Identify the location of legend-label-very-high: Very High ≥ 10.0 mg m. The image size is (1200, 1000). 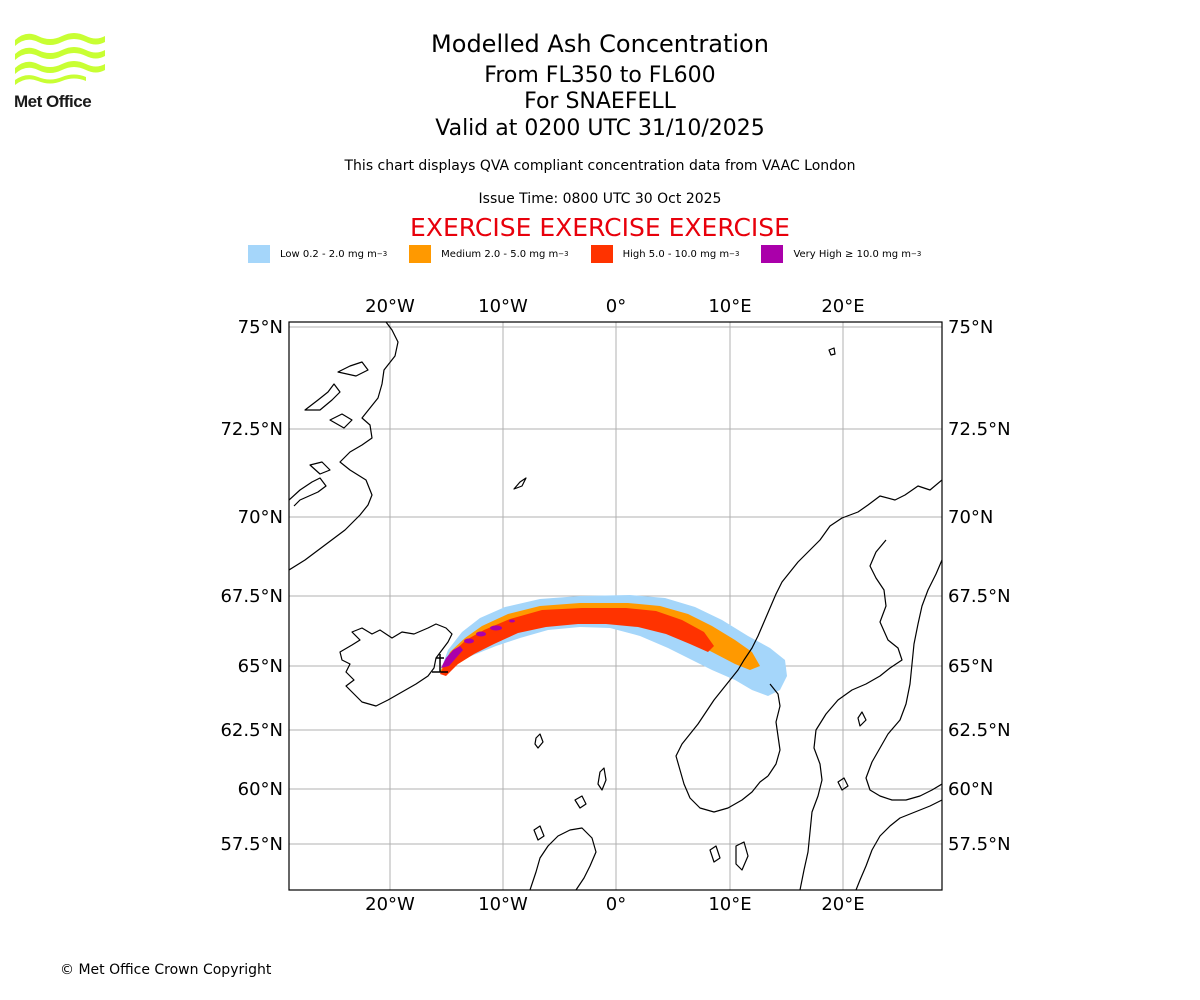
(852, 254).